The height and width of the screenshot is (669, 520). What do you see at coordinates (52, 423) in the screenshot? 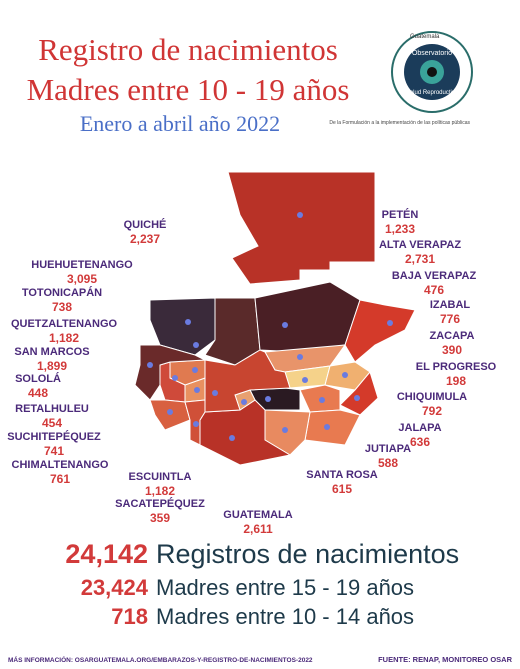
I see `department-value: 454` at bounding box center [52, 423].